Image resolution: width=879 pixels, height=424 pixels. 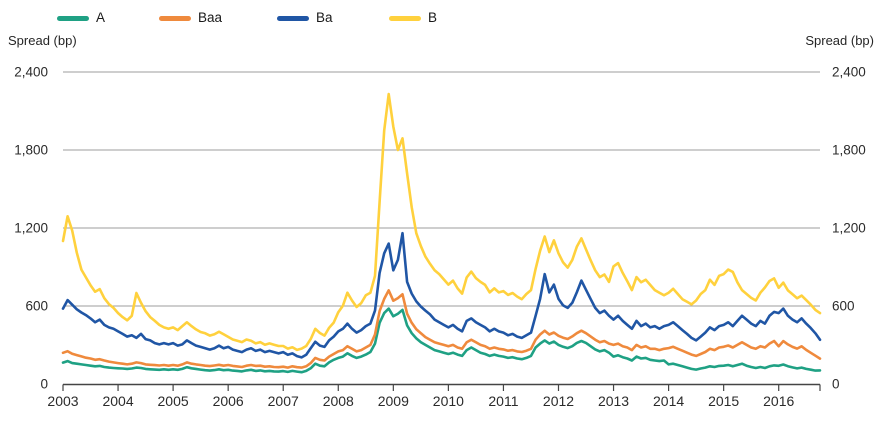 I want to click on legend-item-Ba: Ba, so click(x=305, y=18).